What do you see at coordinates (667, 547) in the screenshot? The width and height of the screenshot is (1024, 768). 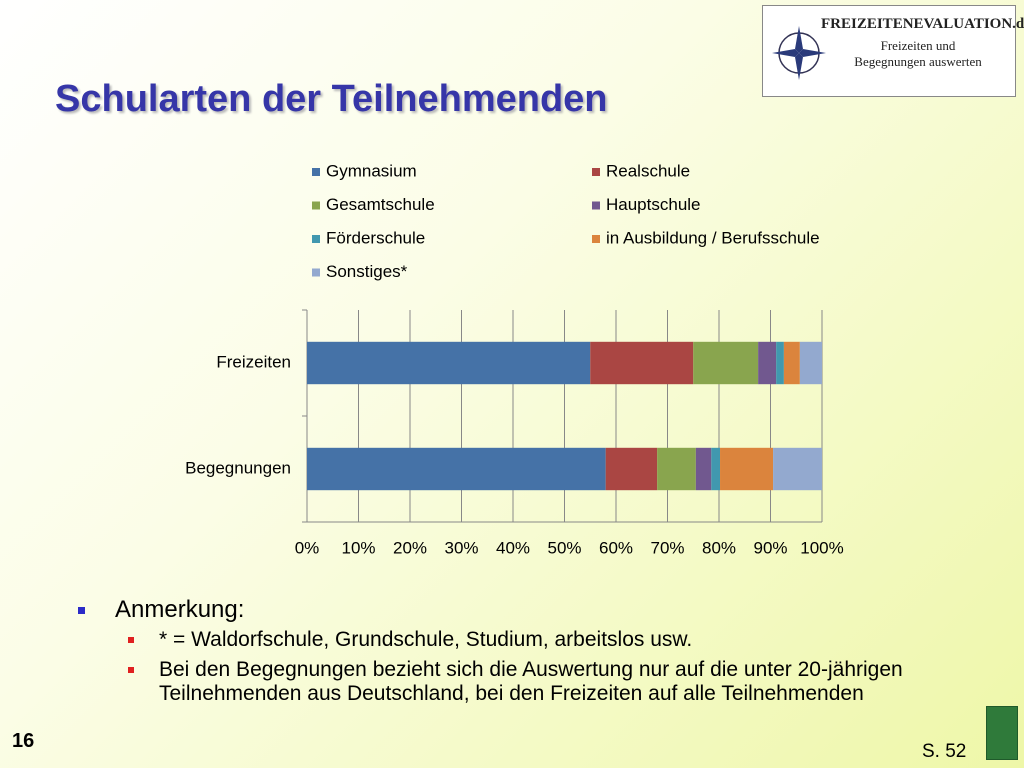 I see `x-tick-label: 70%` at bounding box center [667, 547].